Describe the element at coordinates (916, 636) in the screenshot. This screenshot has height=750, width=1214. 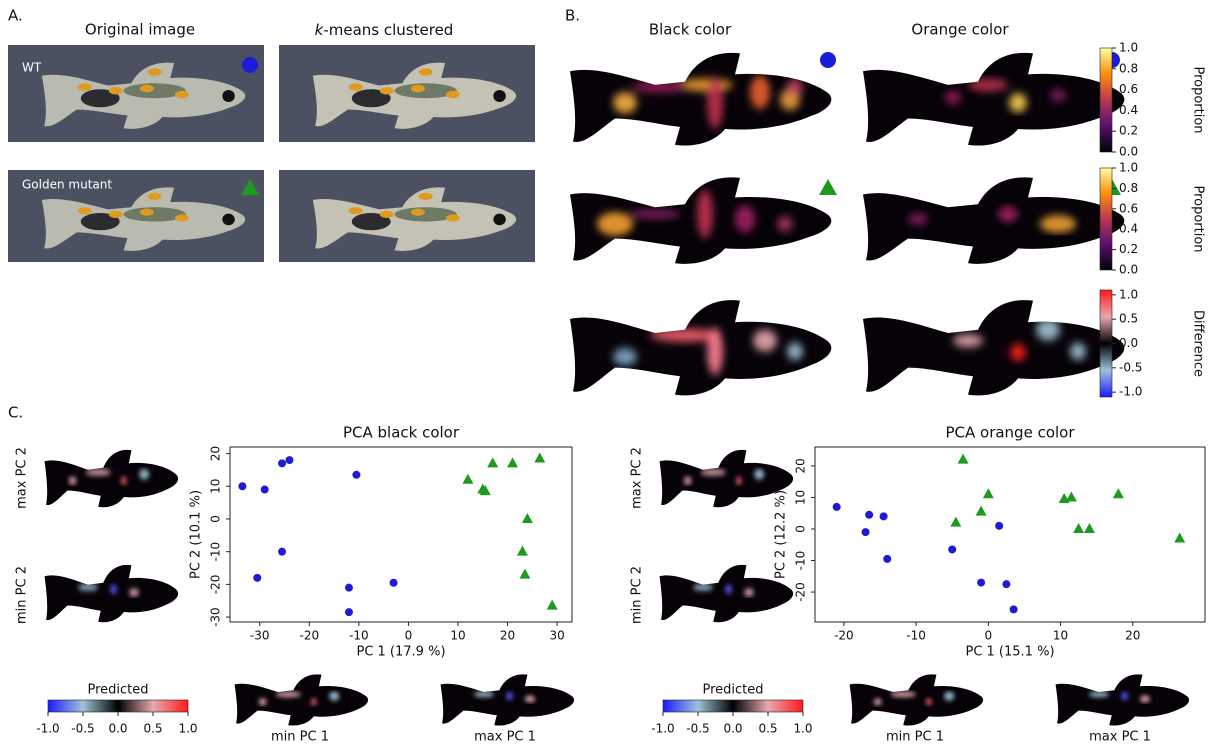
I see `x-tick-label: -10` at that location.